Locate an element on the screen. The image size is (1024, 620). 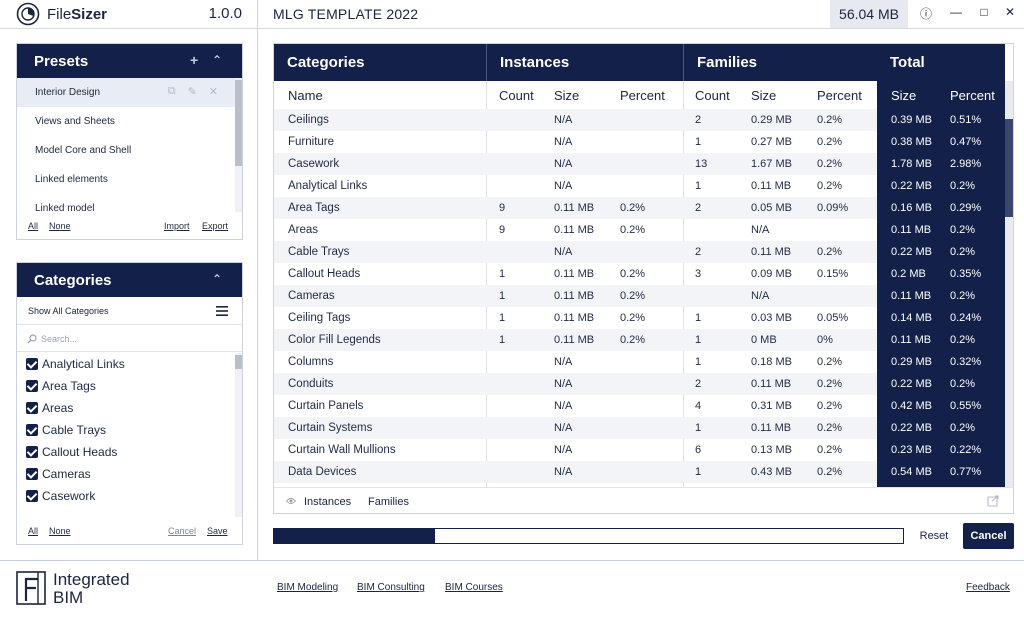
link-bim-courses: BIM Courses is located at coordinates (474, 587).